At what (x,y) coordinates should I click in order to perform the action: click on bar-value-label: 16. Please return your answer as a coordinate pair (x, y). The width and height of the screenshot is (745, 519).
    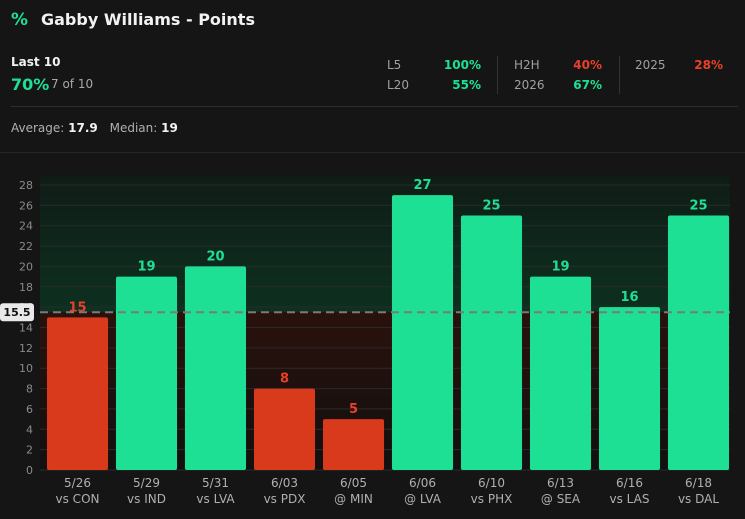
    Looking at the image, I should click on (629, 297).